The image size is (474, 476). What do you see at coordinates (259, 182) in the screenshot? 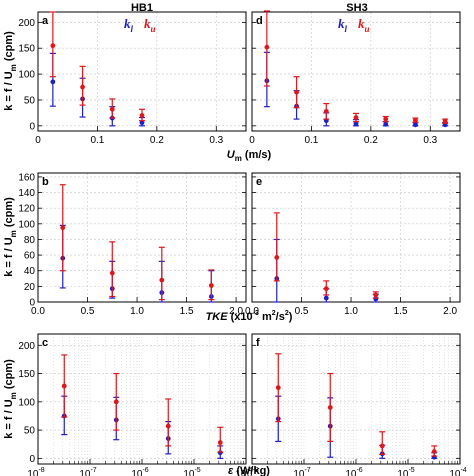
I see `panel-e-letter: e` at bounding box center [259, 182].